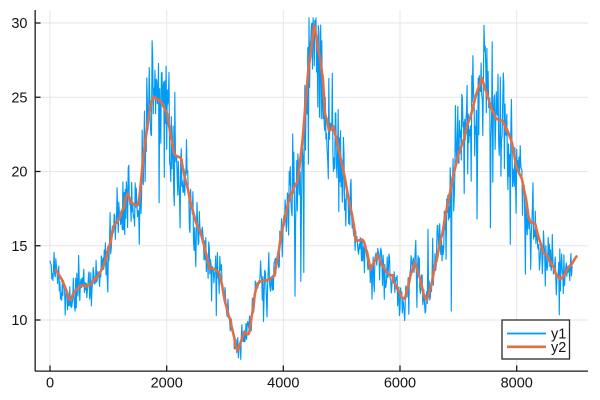  What do you see at coordinates (558, 348) in the screenshot?
I see `svg-text: y2` at bounding box center [558, 348].